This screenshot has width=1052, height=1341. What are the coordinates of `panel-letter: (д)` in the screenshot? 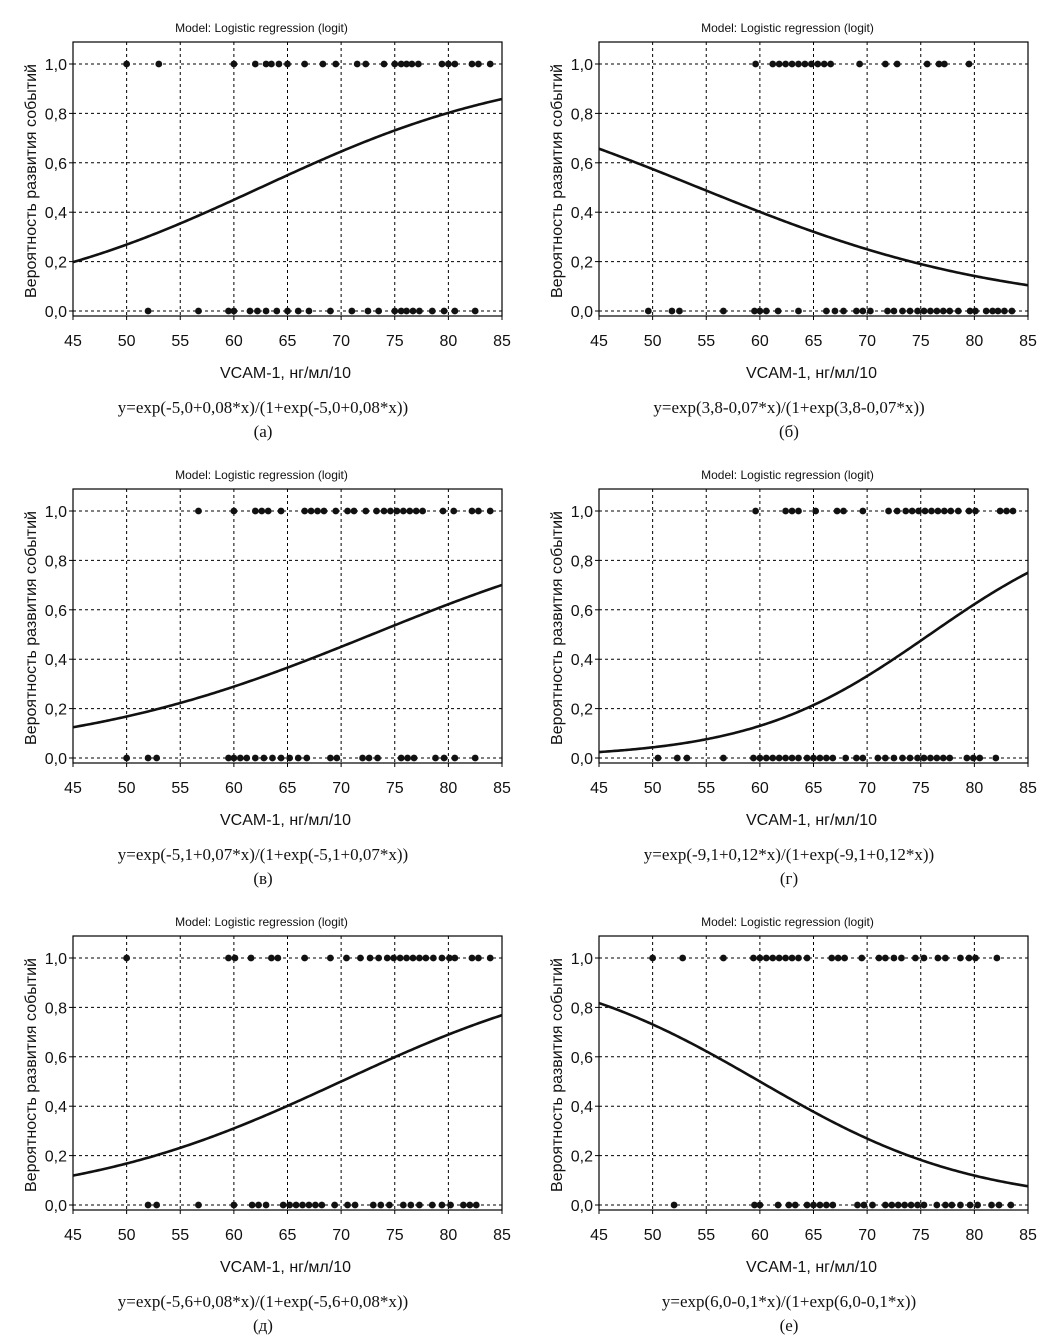 It's located at (263, 1325).